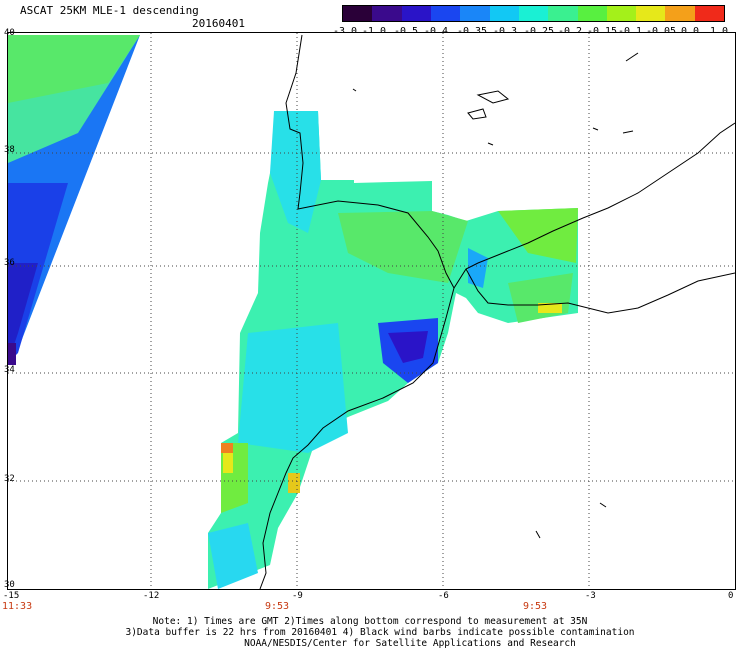 The image size is (740, 650). I want to click on lon-label: -3, so click(590, 596).